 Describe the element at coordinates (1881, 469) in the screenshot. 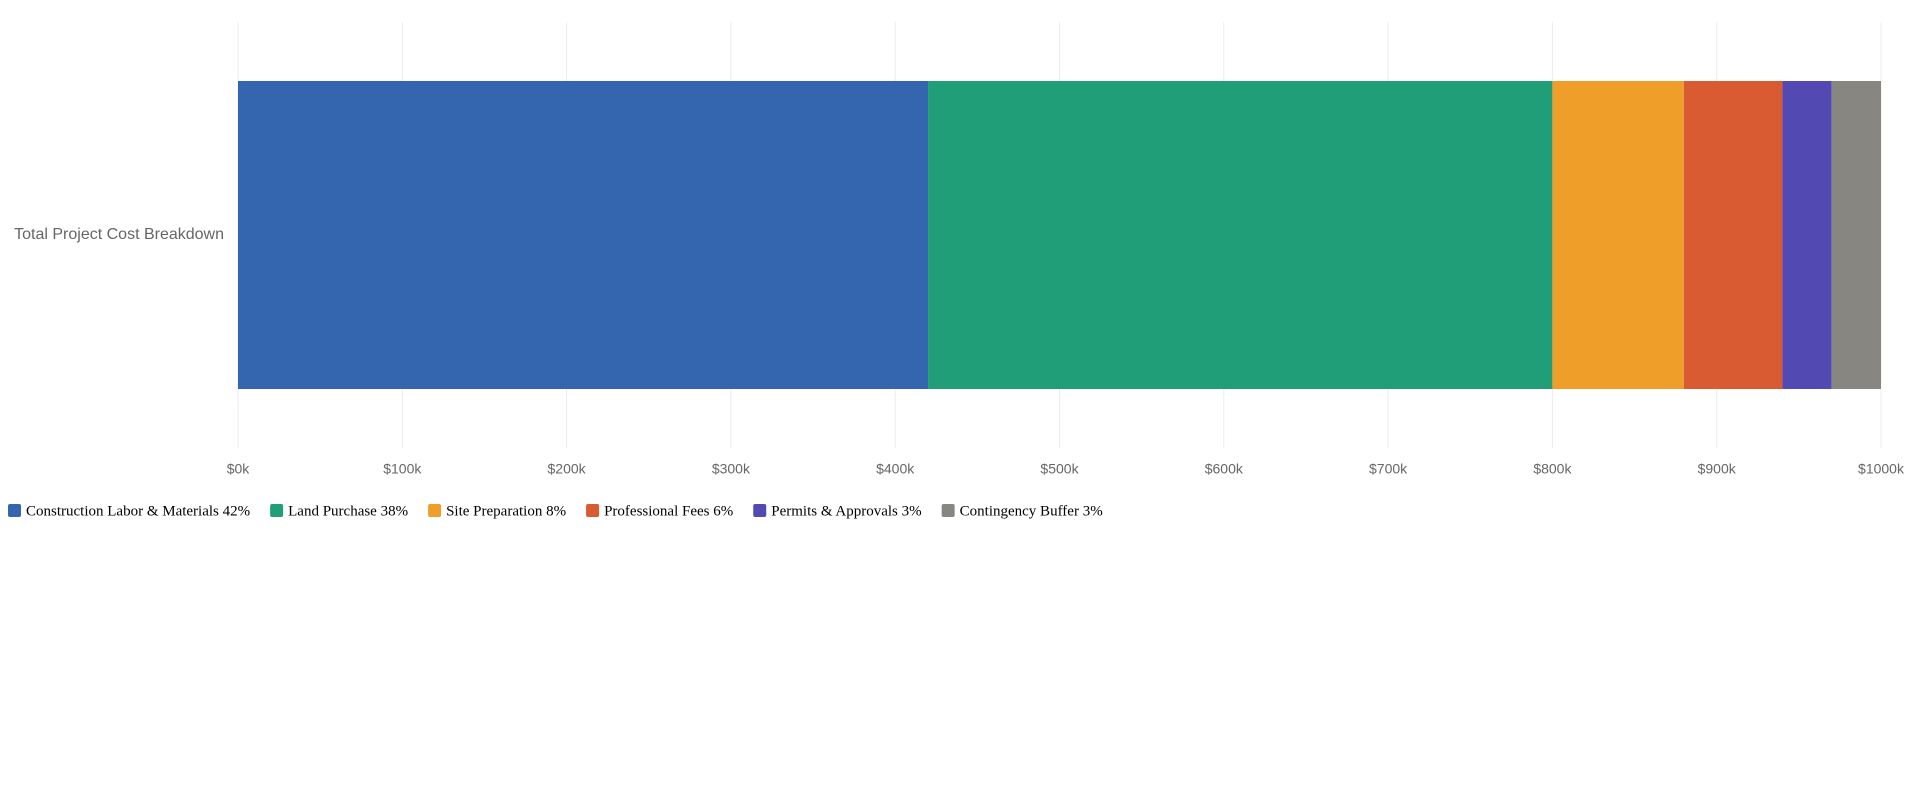

I see `x-tick-label: $1000k` at that location.